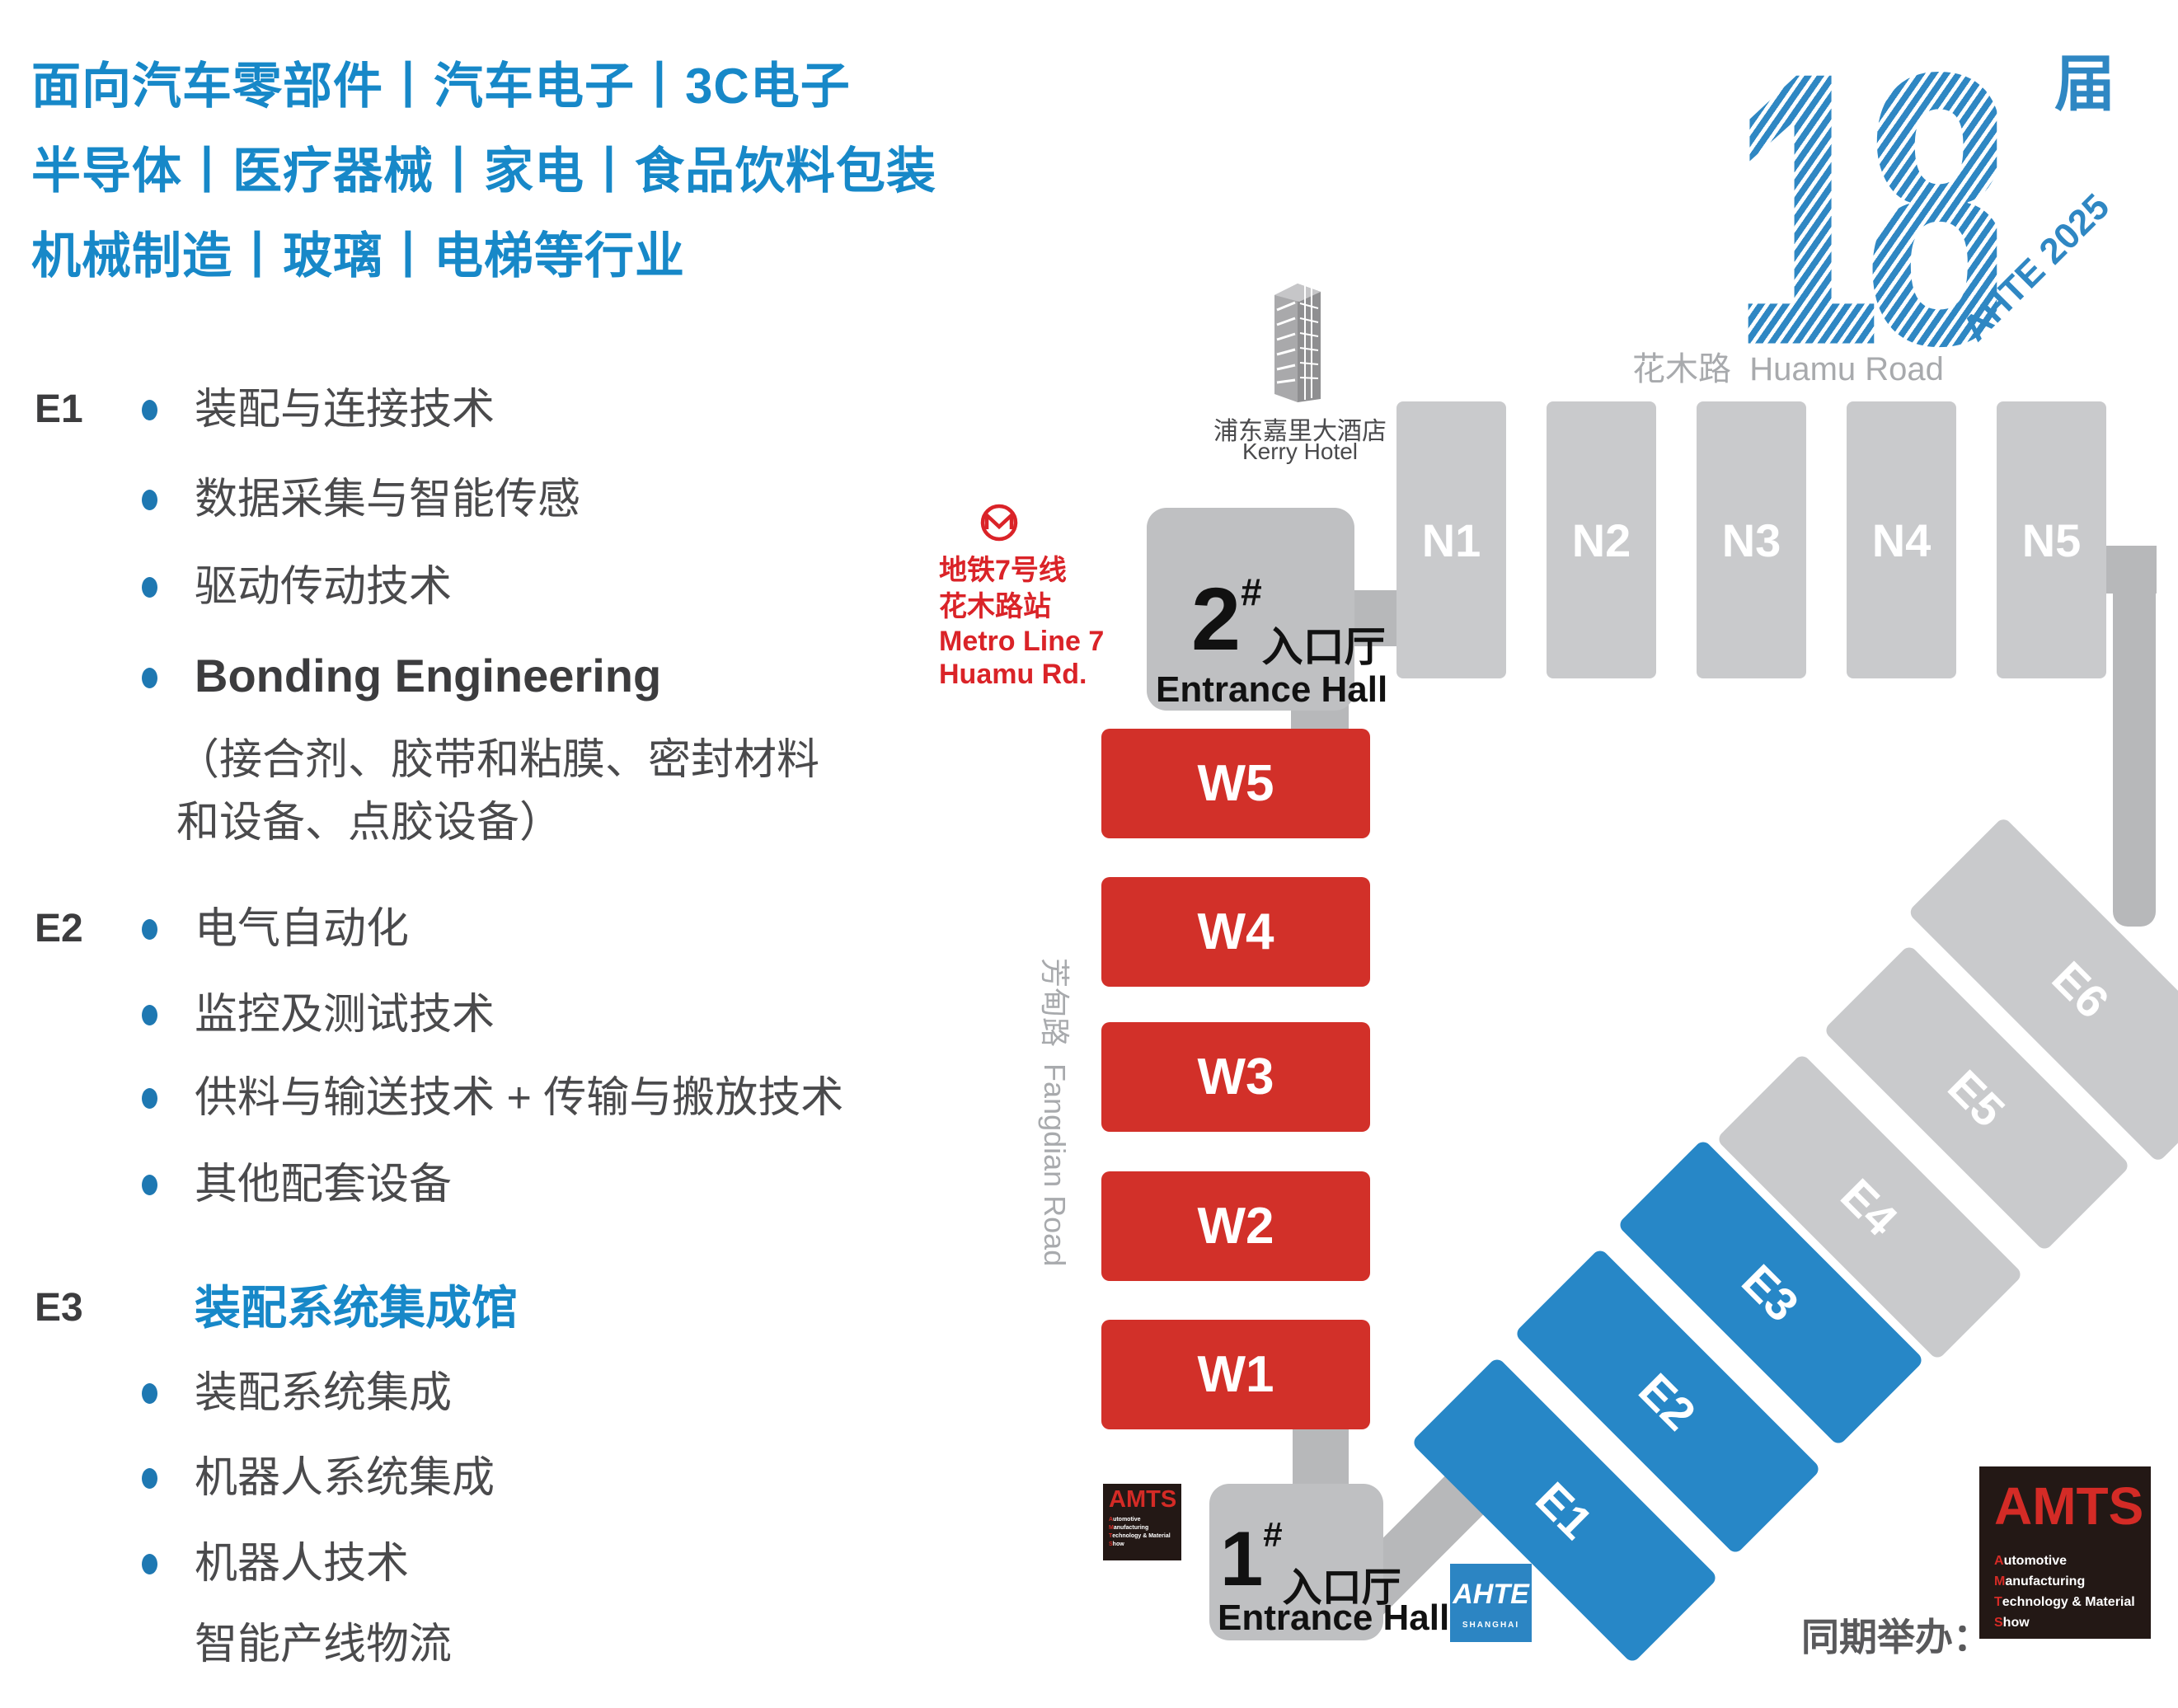 This screenshot has width=2178, height=1708. Describe the element at coordinates (995, 607) in the screenshot. I see `metro-text-line: 花木路站` at that location.